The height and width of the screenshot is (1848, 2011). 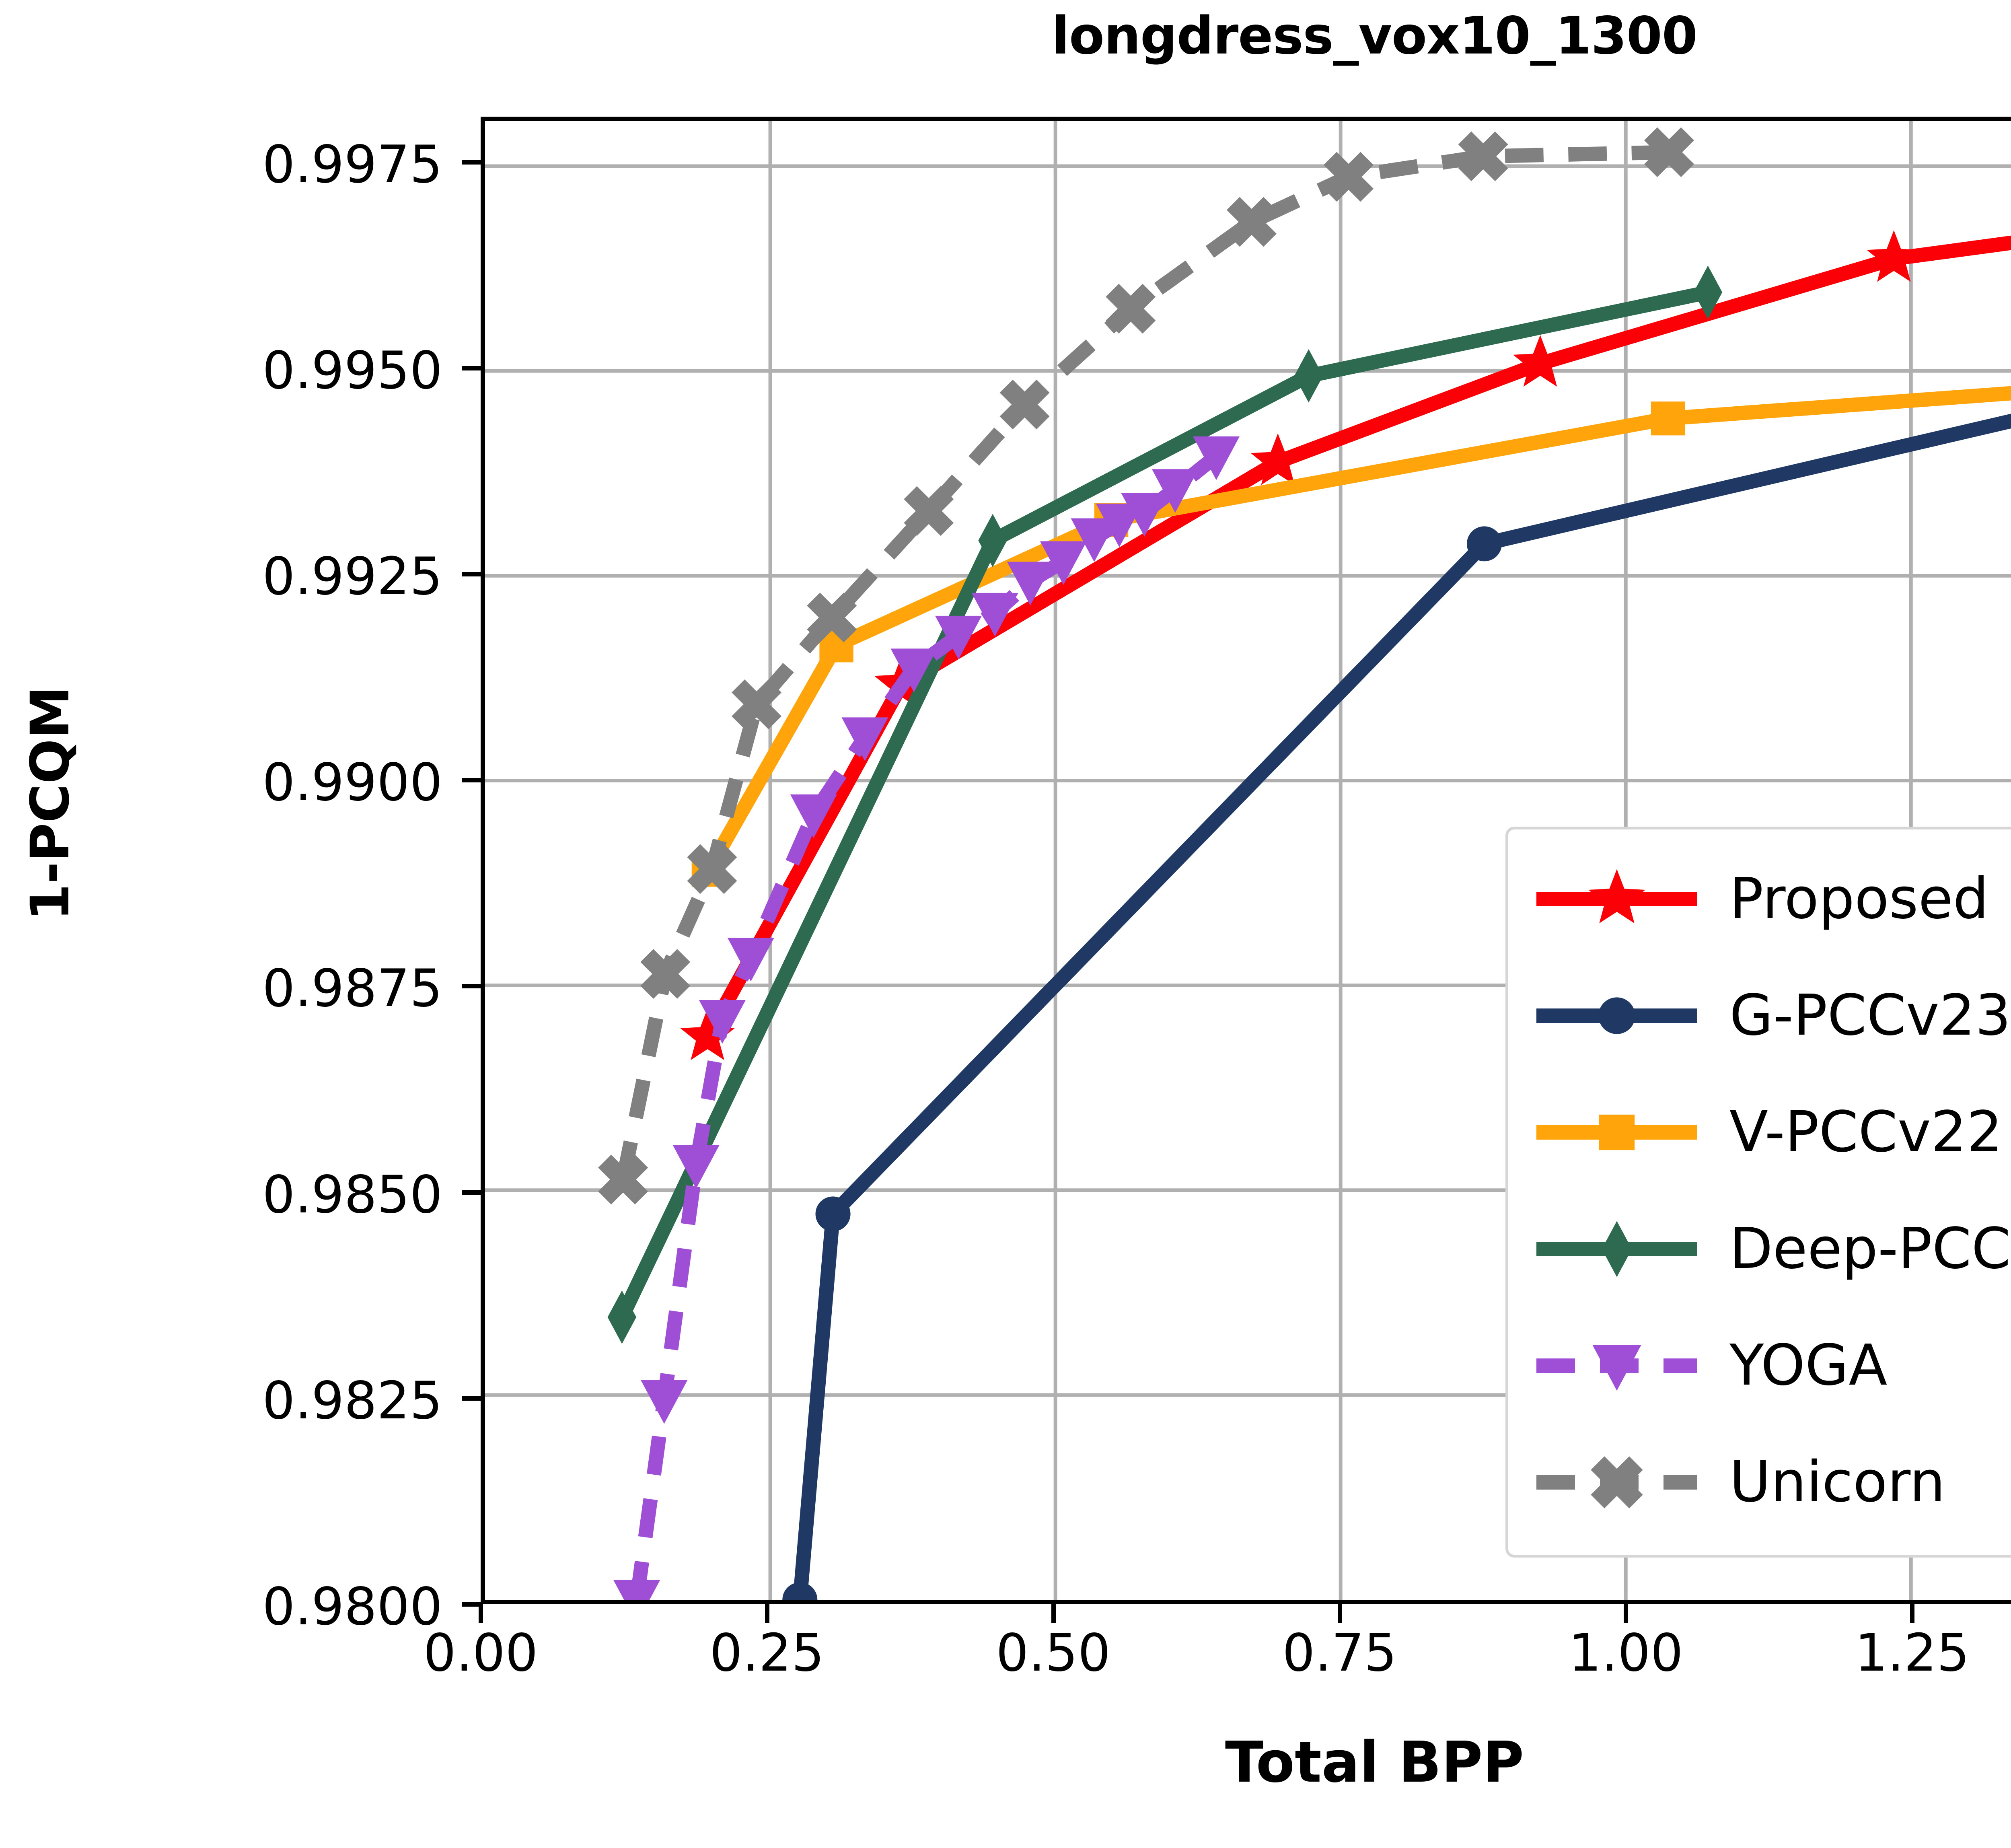 What do you see at coordinates (352, 1401) in the screenshot?
I see `y-tick-label: 0.9825` at bounding box center [352, 1401].